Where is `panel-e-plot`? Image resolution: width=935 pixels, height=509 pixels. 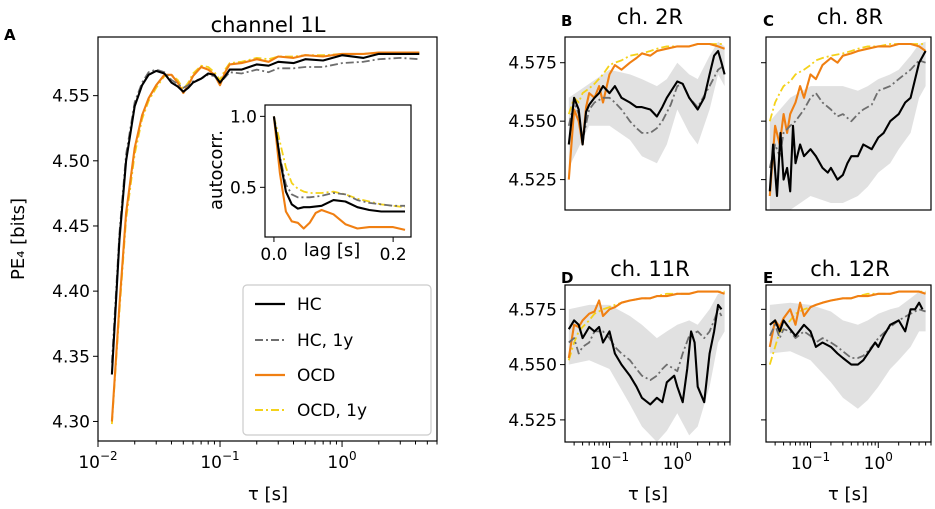 panel-e-plot is located at coordinates (847, 349).